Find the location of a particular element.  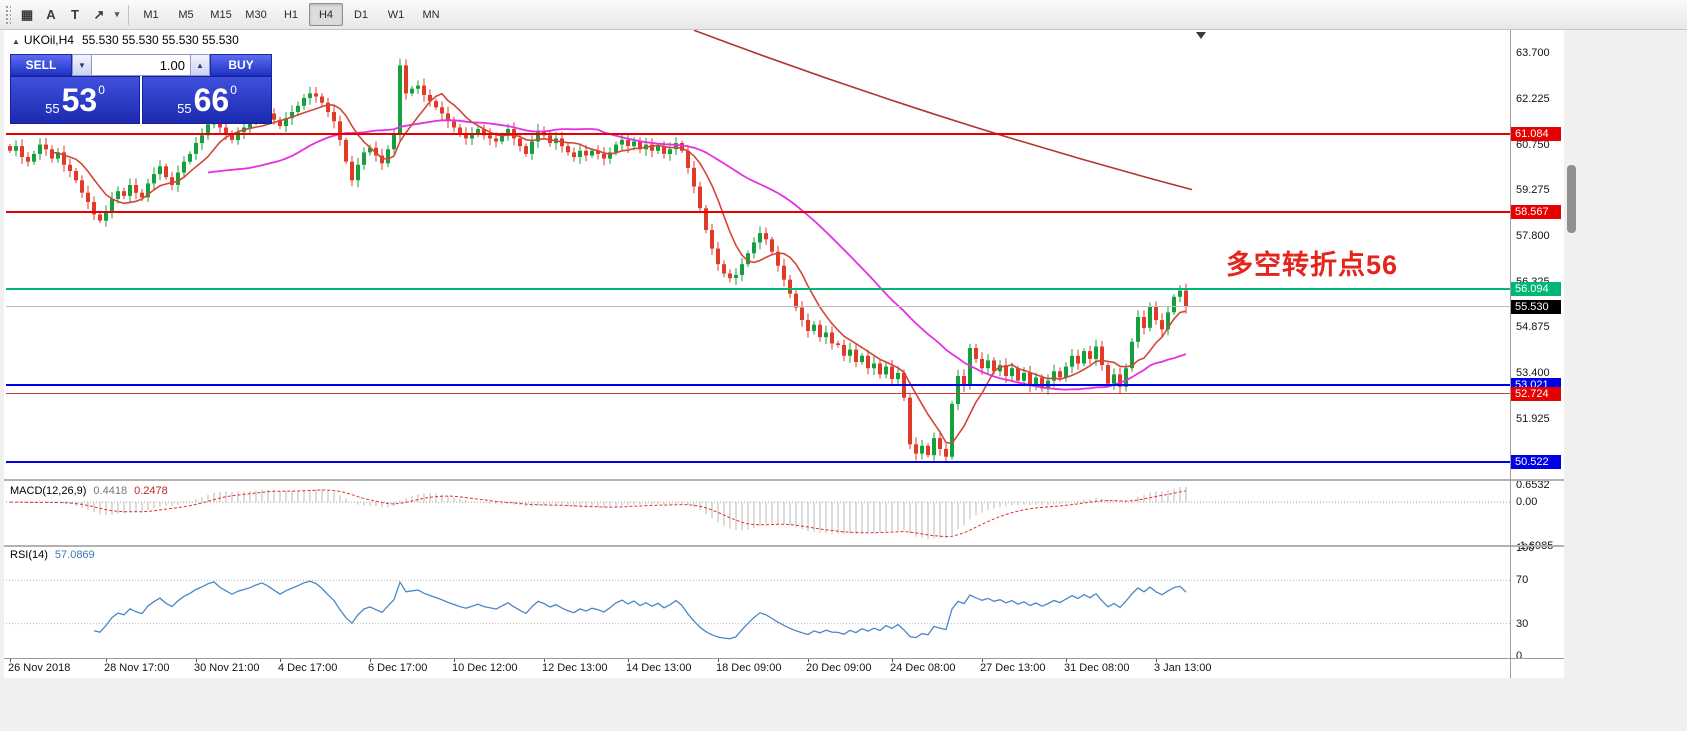

timeframe-button-m5: M5 is located at coordinates (186, 14).